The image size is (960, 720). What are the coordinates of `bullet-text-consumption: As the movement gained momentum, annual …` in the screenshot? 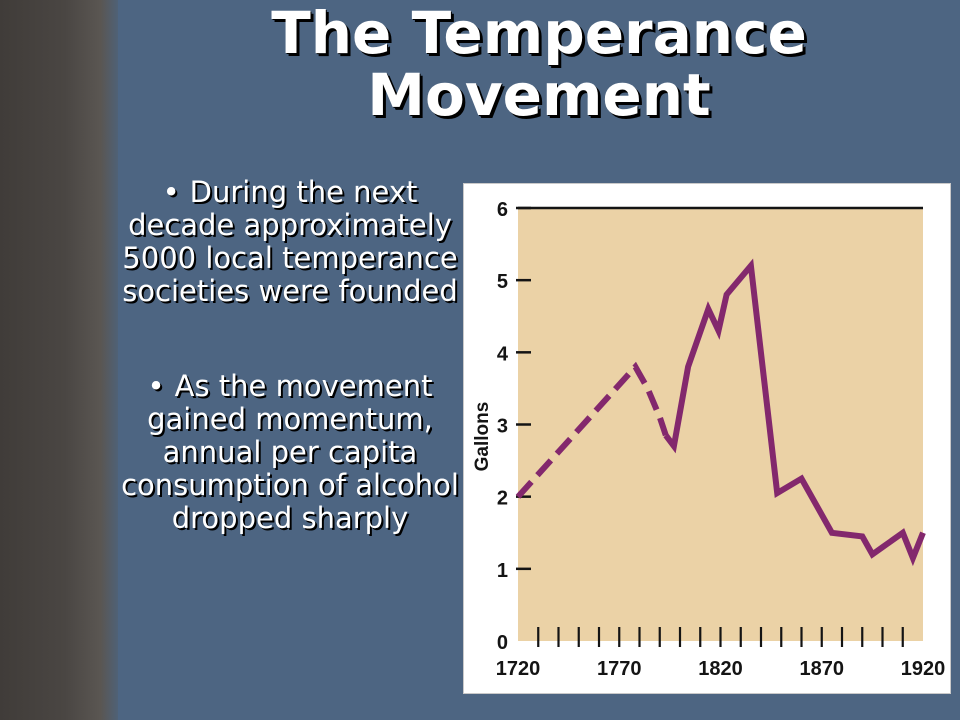 It's located at (290, 452).